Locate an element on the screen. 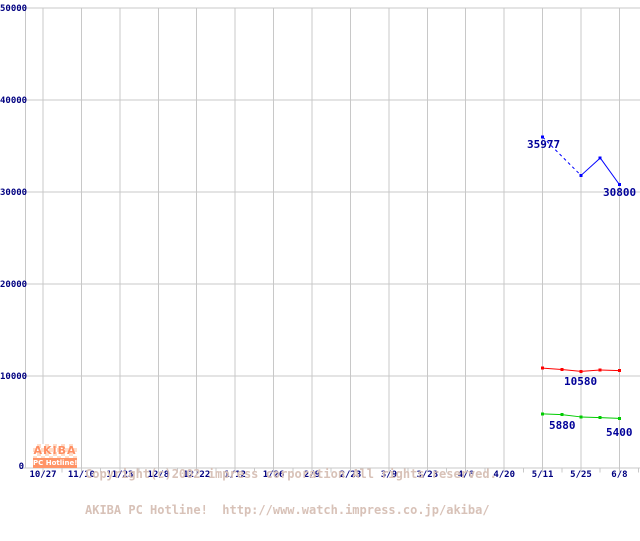 Image resolution: width=640 pixels, height=541 pixels. y-tick-label: 0 is located at coordinates (21, 466).